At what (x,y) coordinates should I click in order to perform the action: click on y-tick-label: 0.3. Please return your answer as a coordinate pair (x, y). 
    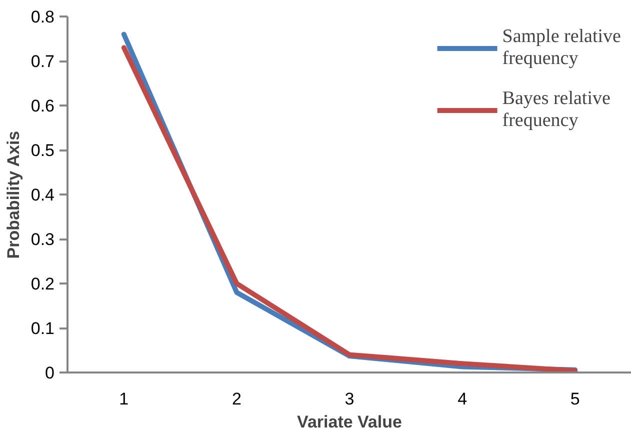
    Looking at the image, I should click on (42, 239).